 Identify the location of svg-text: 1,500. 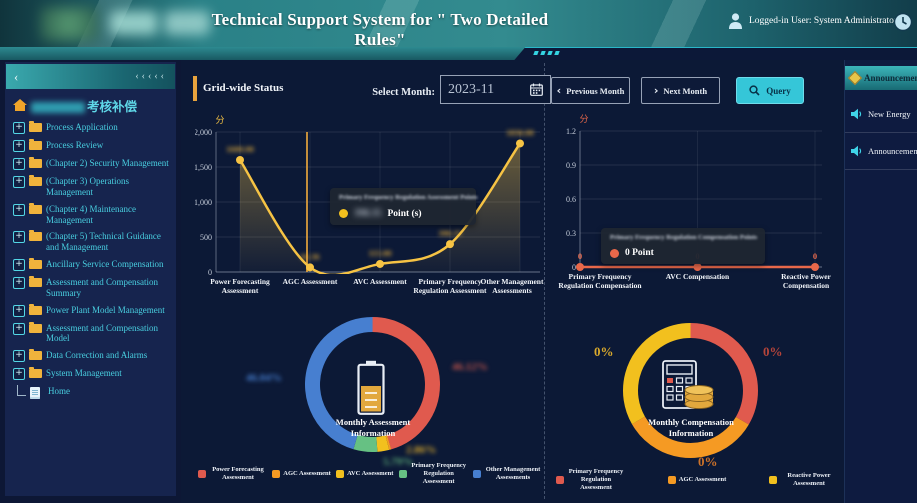
(203, 167).